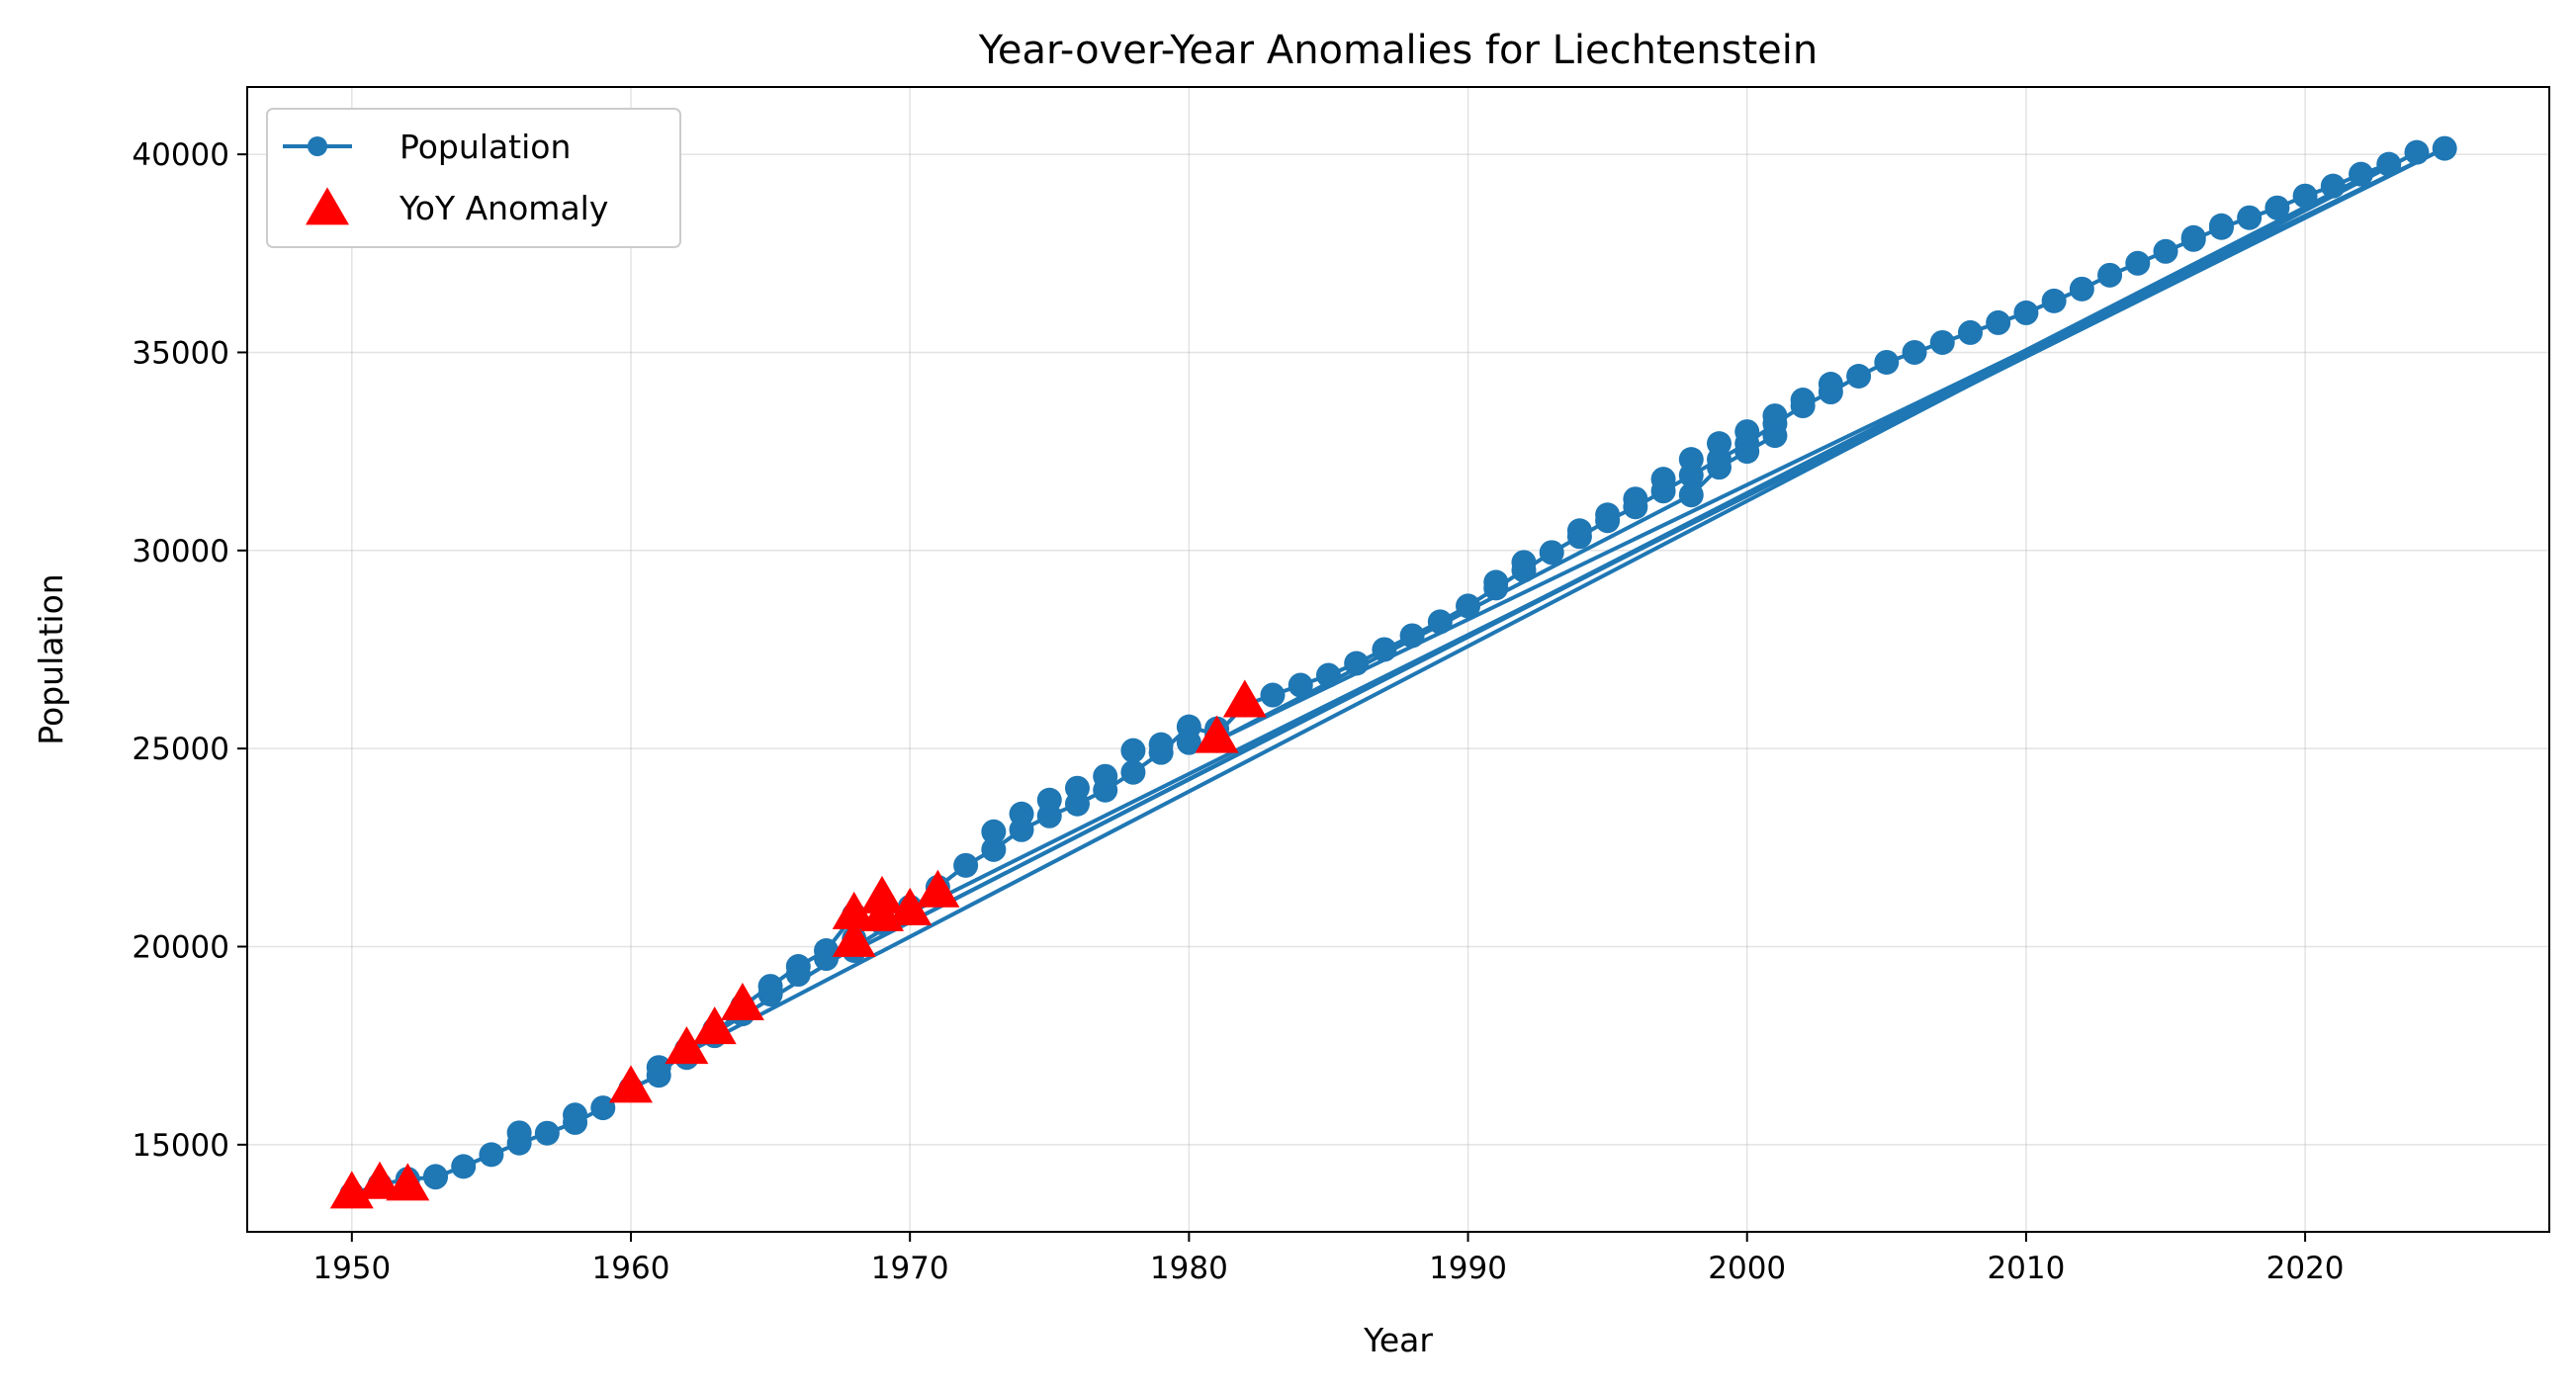 The image size is (2576, 1391). I want to click on x-tick-label: 2000, so click(1747, 1269).